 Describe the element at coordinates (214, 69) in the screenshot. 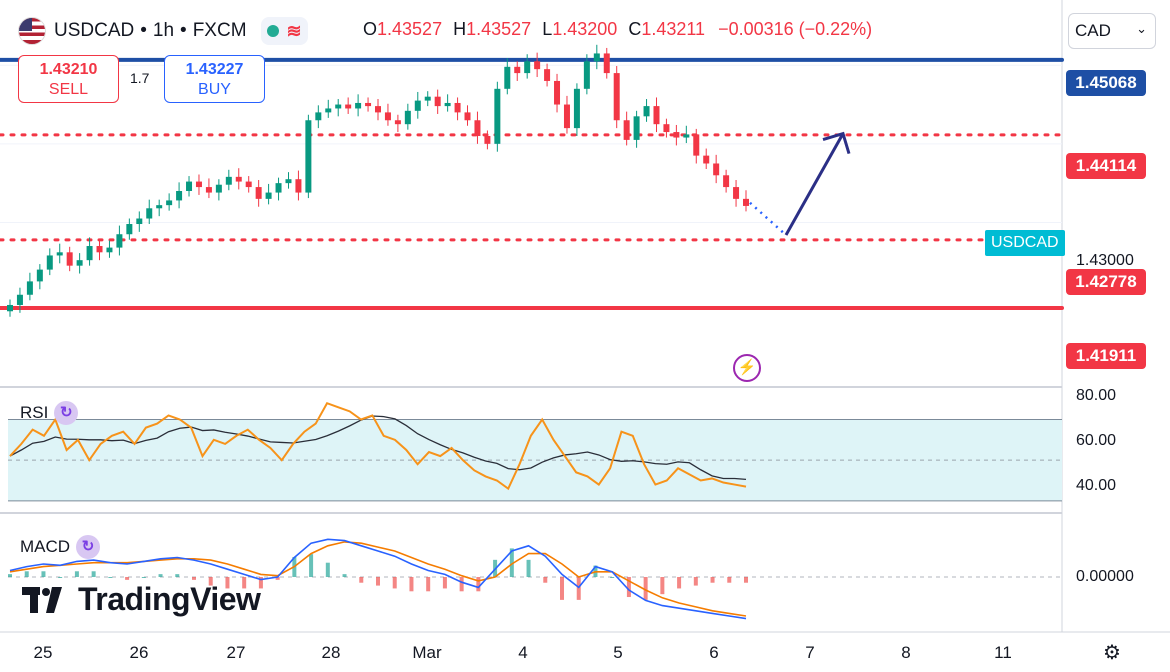

I see `buy-price: 1.43227` at that location.